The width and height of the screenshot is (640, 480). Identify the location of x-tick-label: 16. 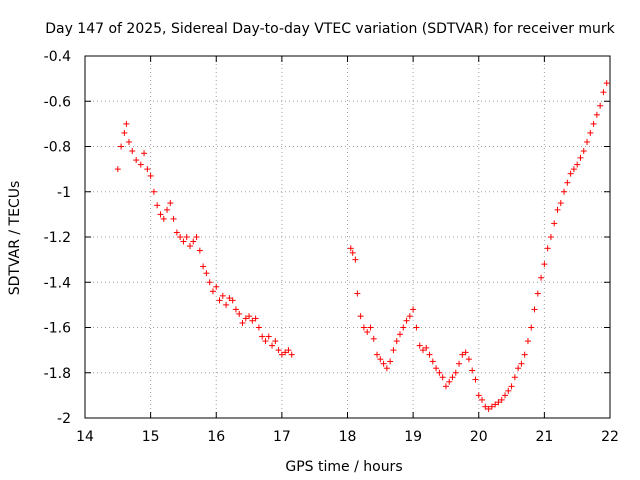
(216, 437).